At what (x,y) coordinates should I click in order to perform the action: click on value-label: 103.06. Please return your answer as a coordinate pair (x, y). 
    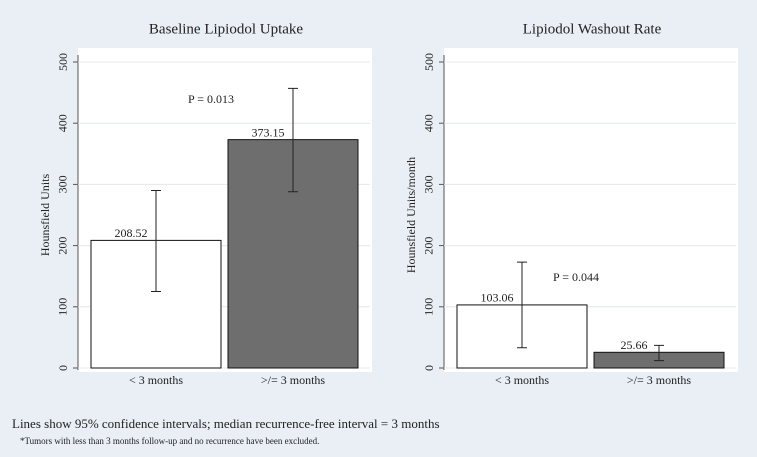
    Looking at the image, I should click on (497, 298).